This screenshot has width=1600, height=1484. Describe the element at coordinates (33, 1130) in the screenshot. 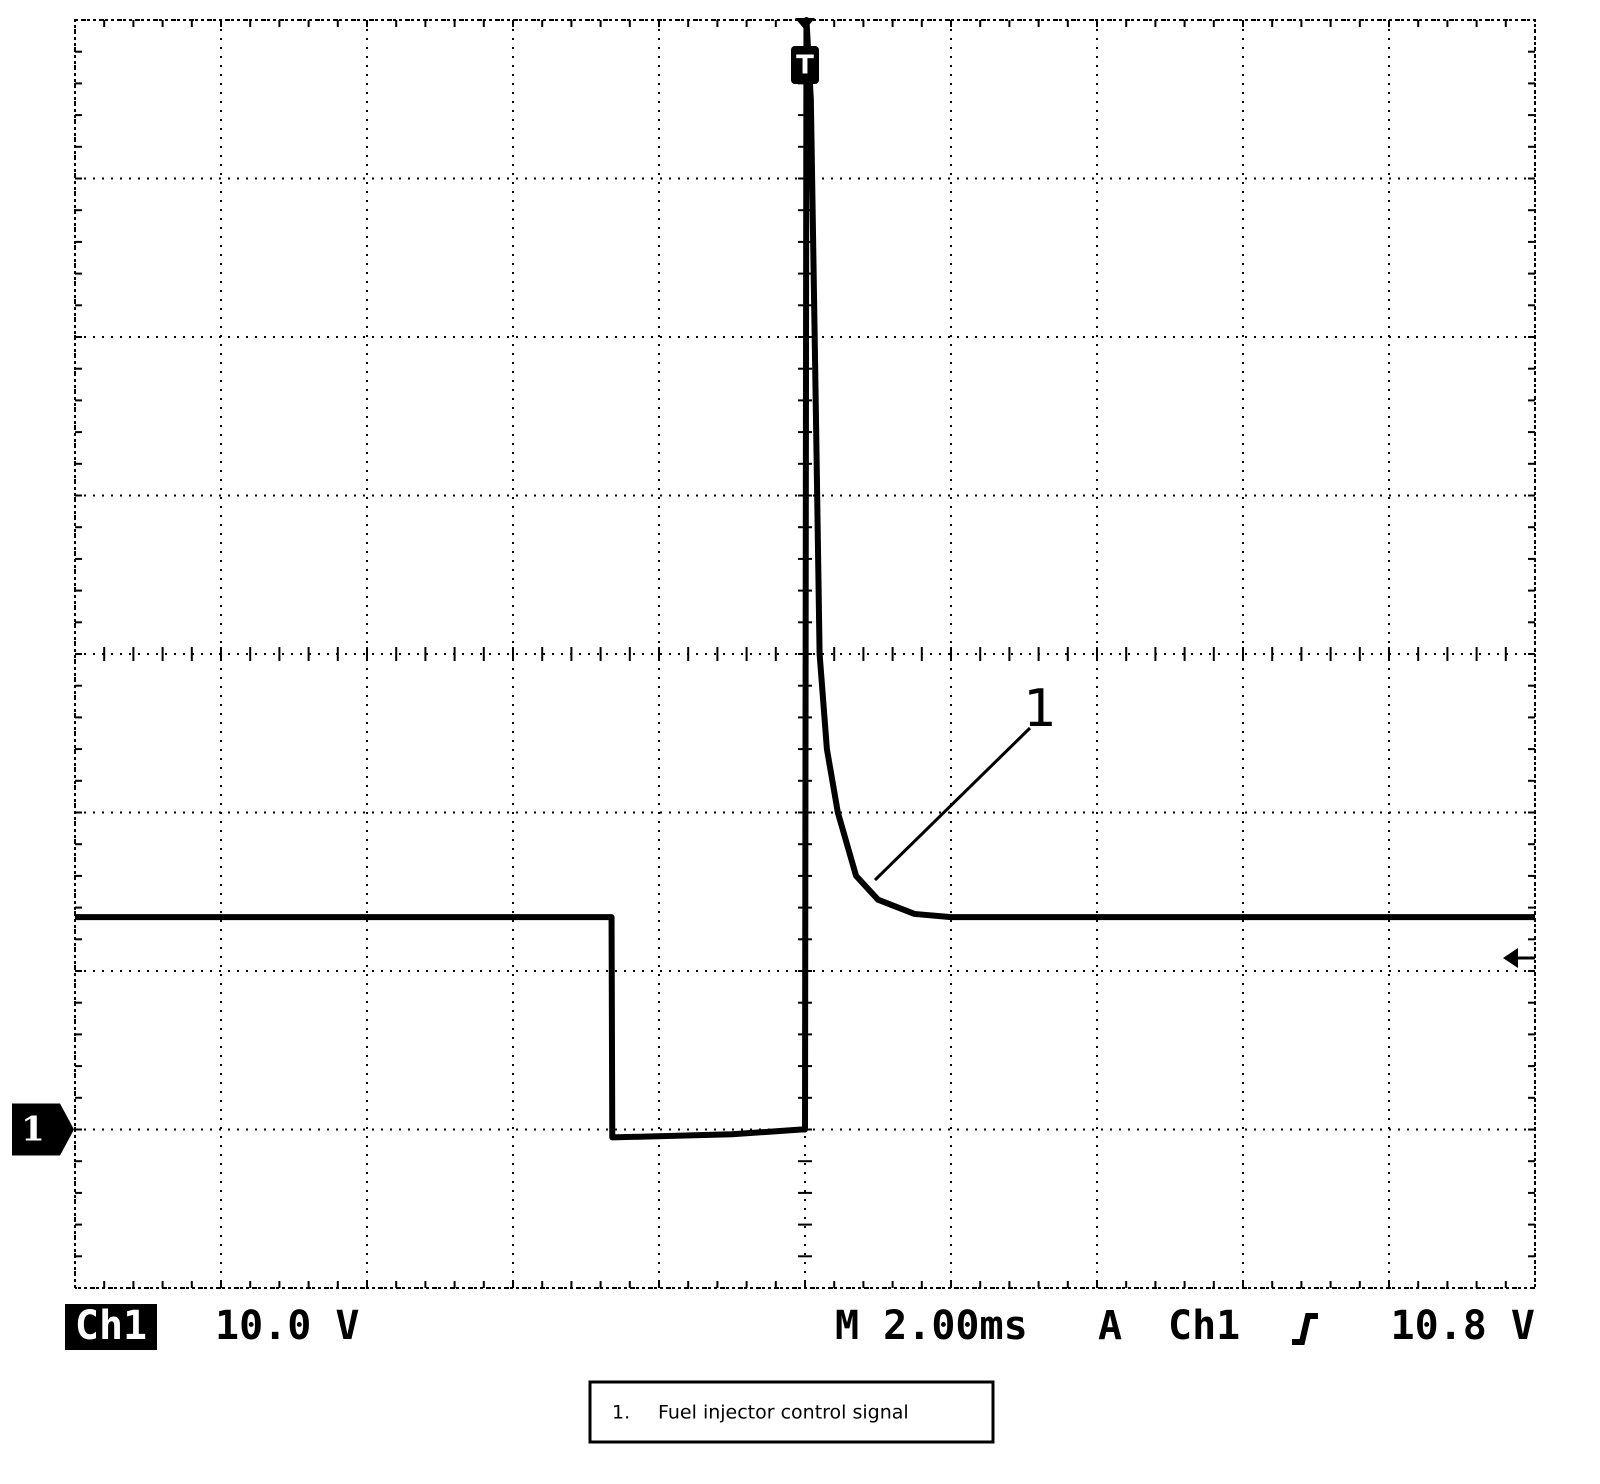

I see `channel-marker-label: 1` at that location.